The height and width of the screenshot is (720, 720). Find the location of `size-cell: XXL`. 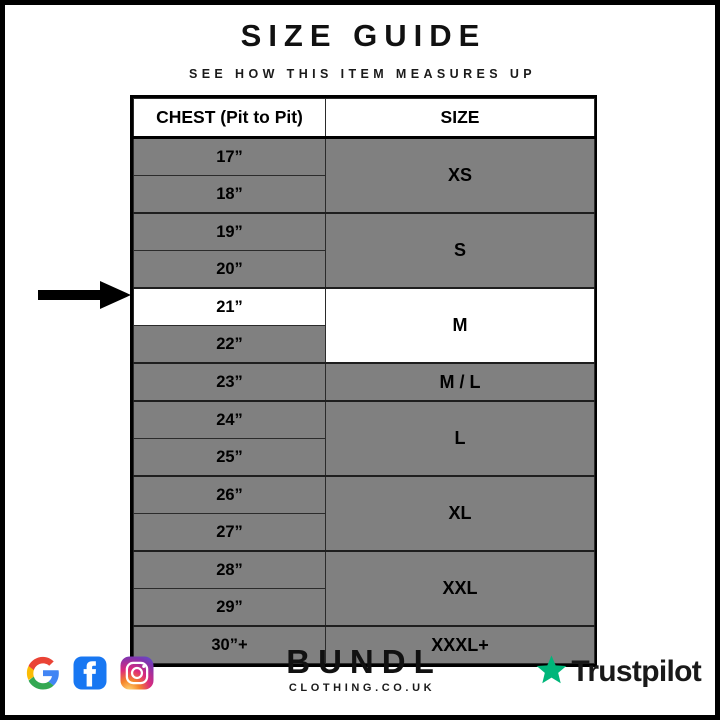

size-cell: XXL is located at coordinates (460, 588).